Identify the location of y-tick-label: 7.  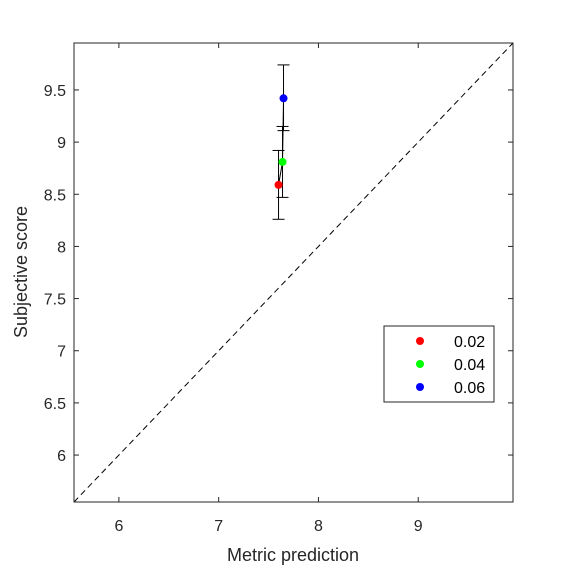
(61, 352).